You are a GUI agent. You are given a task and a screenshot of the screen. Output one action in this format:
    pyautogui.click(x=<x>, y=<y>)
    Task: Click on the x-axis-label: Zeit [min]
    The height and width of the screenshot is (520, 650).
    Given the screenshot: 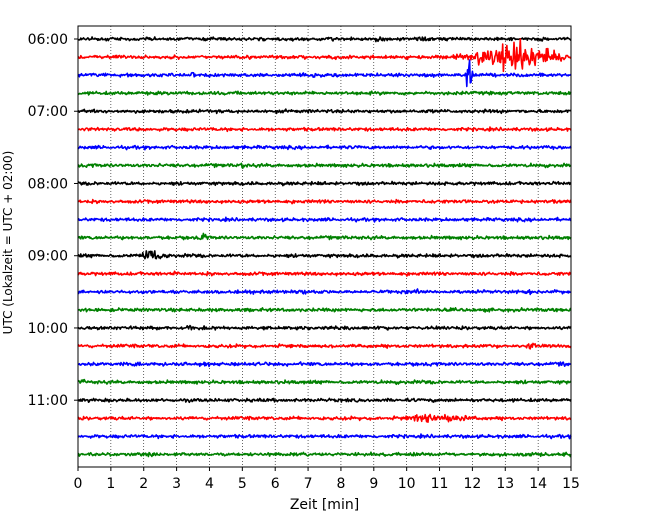 What is the action you would take?
    pyautogui.click(x=324, y=505)
    